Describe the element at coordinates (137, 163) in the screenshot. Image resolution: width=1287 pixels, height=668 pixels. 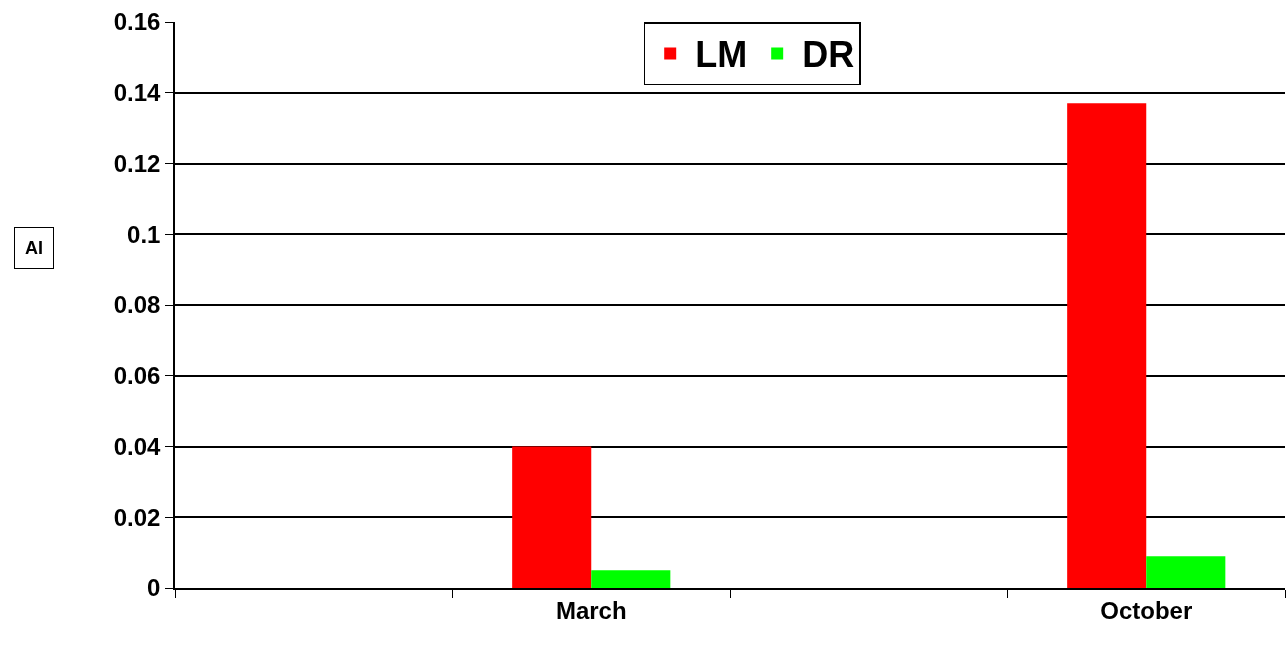
I see `y-tick-label: 0.12` at that location.